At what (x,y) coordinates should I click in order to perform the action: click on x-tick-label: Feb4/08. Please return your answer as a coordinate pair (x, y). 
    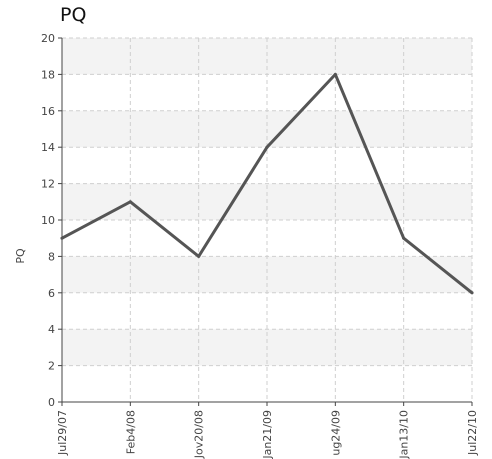
    Looking at the image, I should click on (130, 432).